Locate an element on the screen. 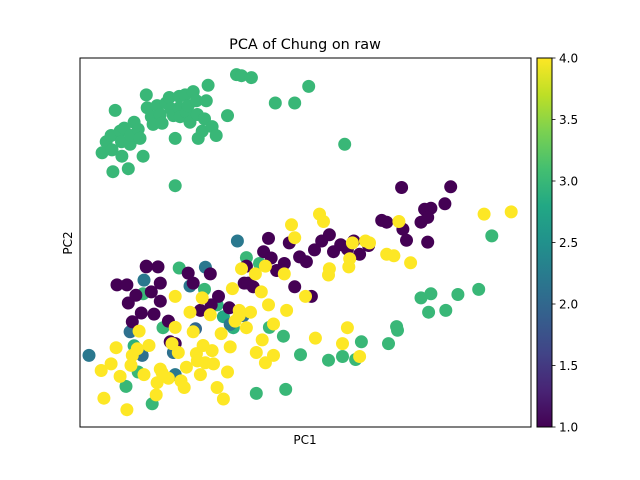 The image size is (640, 480). colorbar-tick-label: 3.0 is located at coordinates (568, 181).